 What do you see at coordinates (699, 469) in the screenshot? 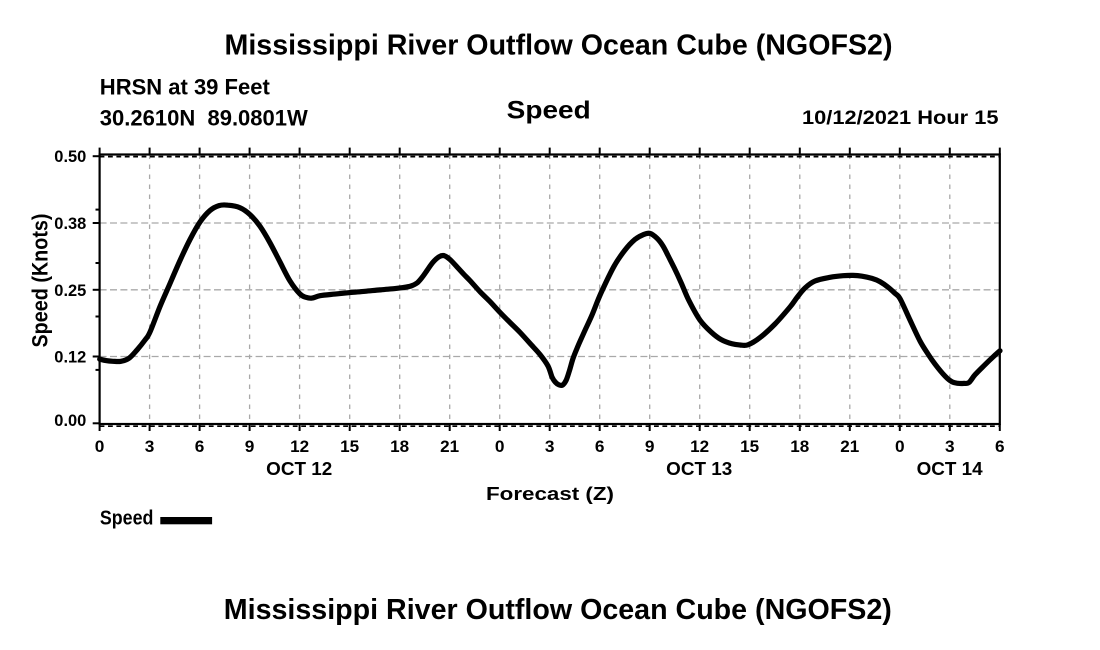
I see `svg-text: OCT 13` at bounding box center [699, 469].